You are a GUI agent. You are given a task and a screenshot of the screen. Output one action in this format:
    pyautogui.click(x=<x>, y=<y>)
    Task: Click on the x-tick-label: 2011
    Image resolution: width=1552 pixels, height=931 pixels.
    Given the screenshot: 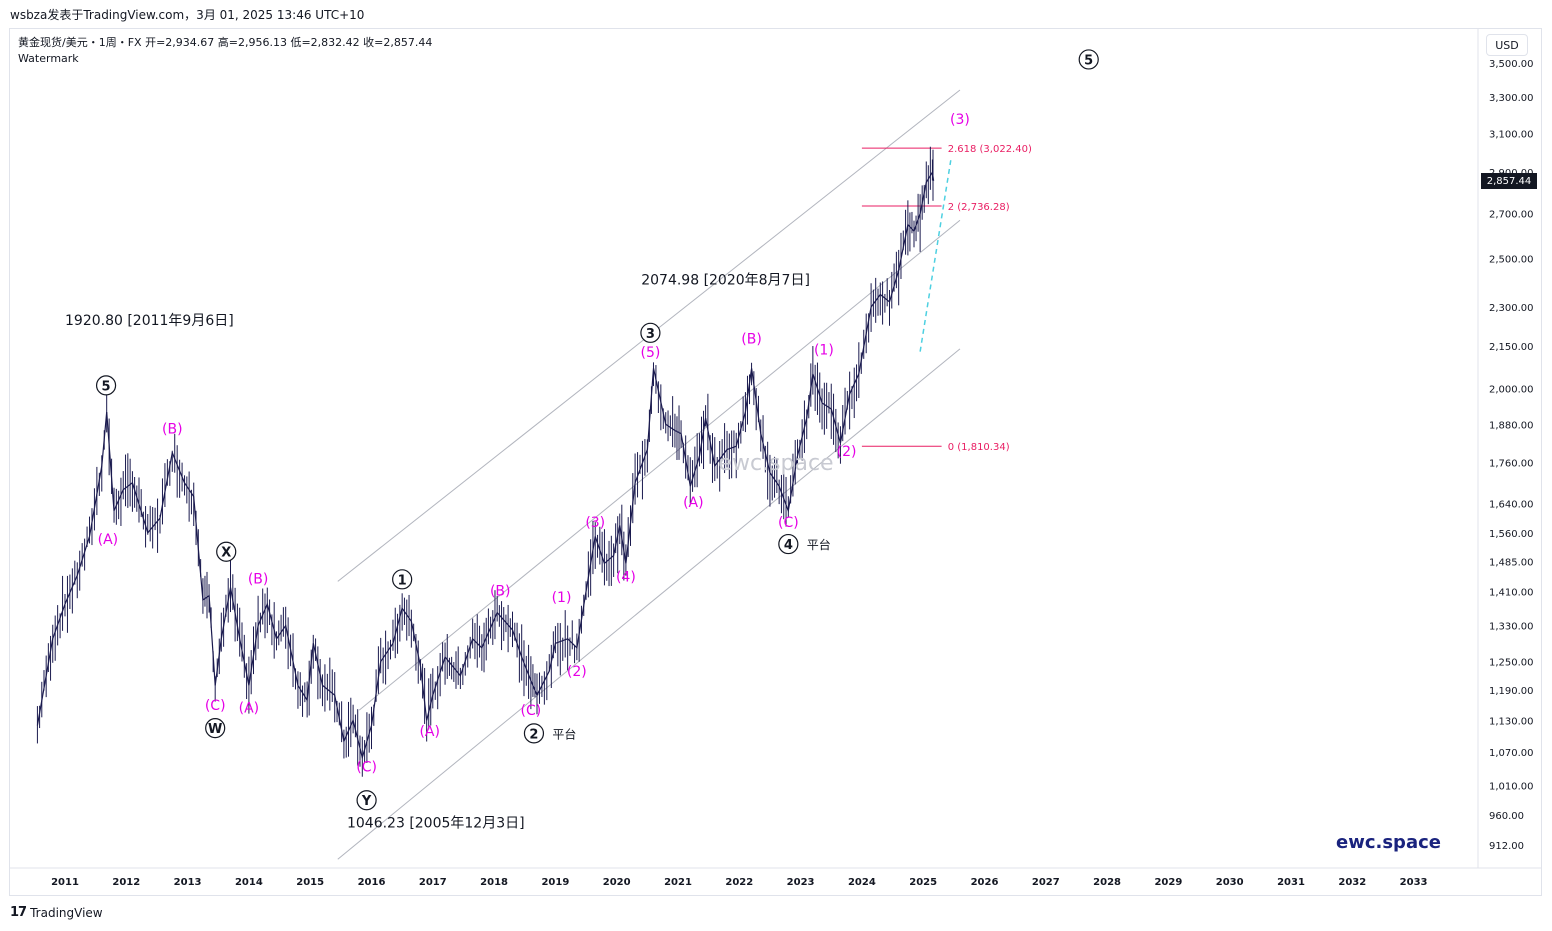 What is the action you would take?
    pyautogui.click(x=65, y=882)
    